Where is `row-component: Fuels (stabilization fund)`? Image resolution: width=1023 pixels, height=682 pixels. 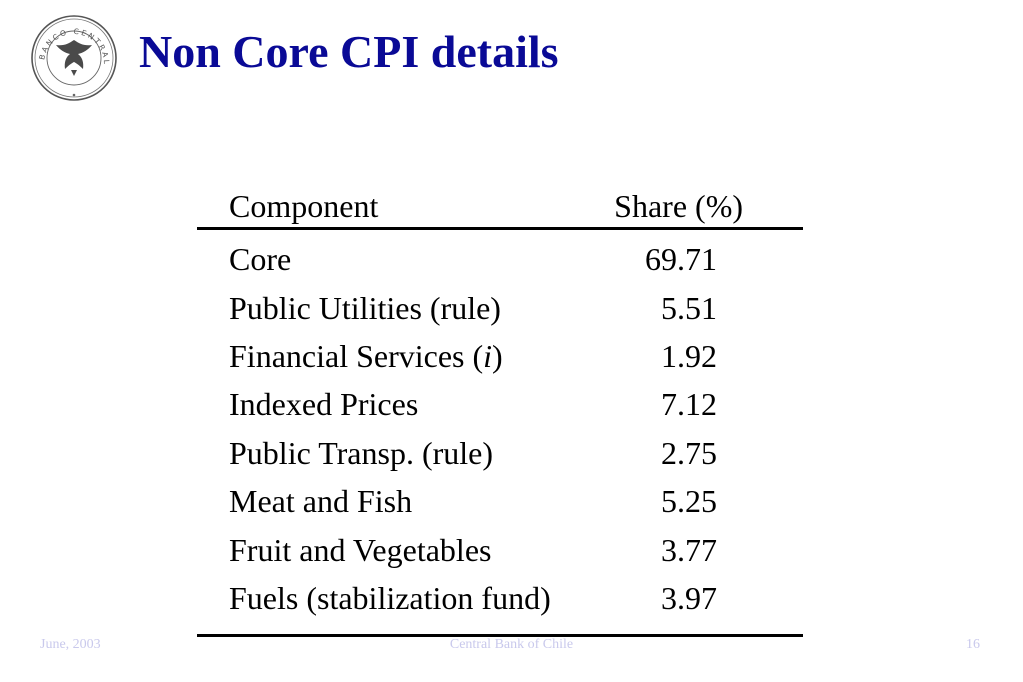
row-component: Fuels (stabilization fund) is located at coordinates (390, 597).